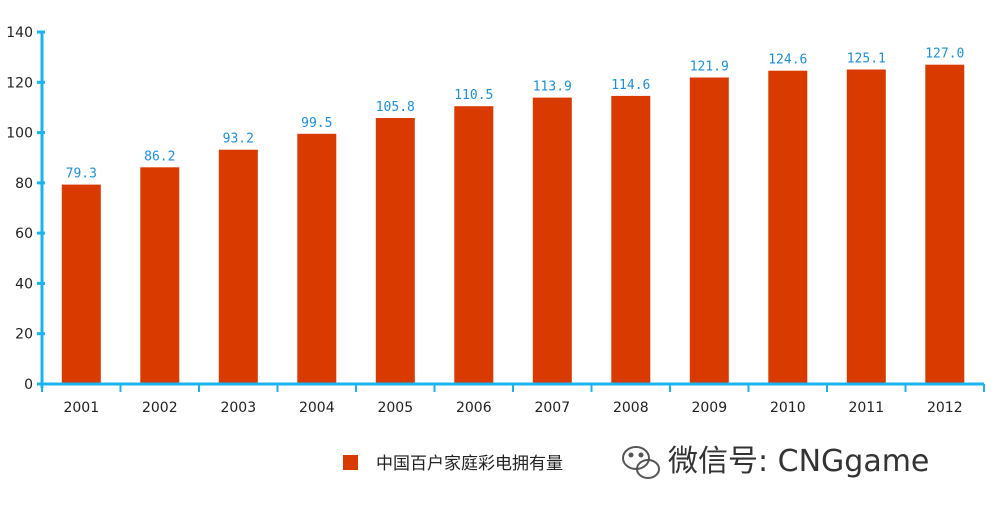  I want to click on wechat-icon, so click(641, 462).